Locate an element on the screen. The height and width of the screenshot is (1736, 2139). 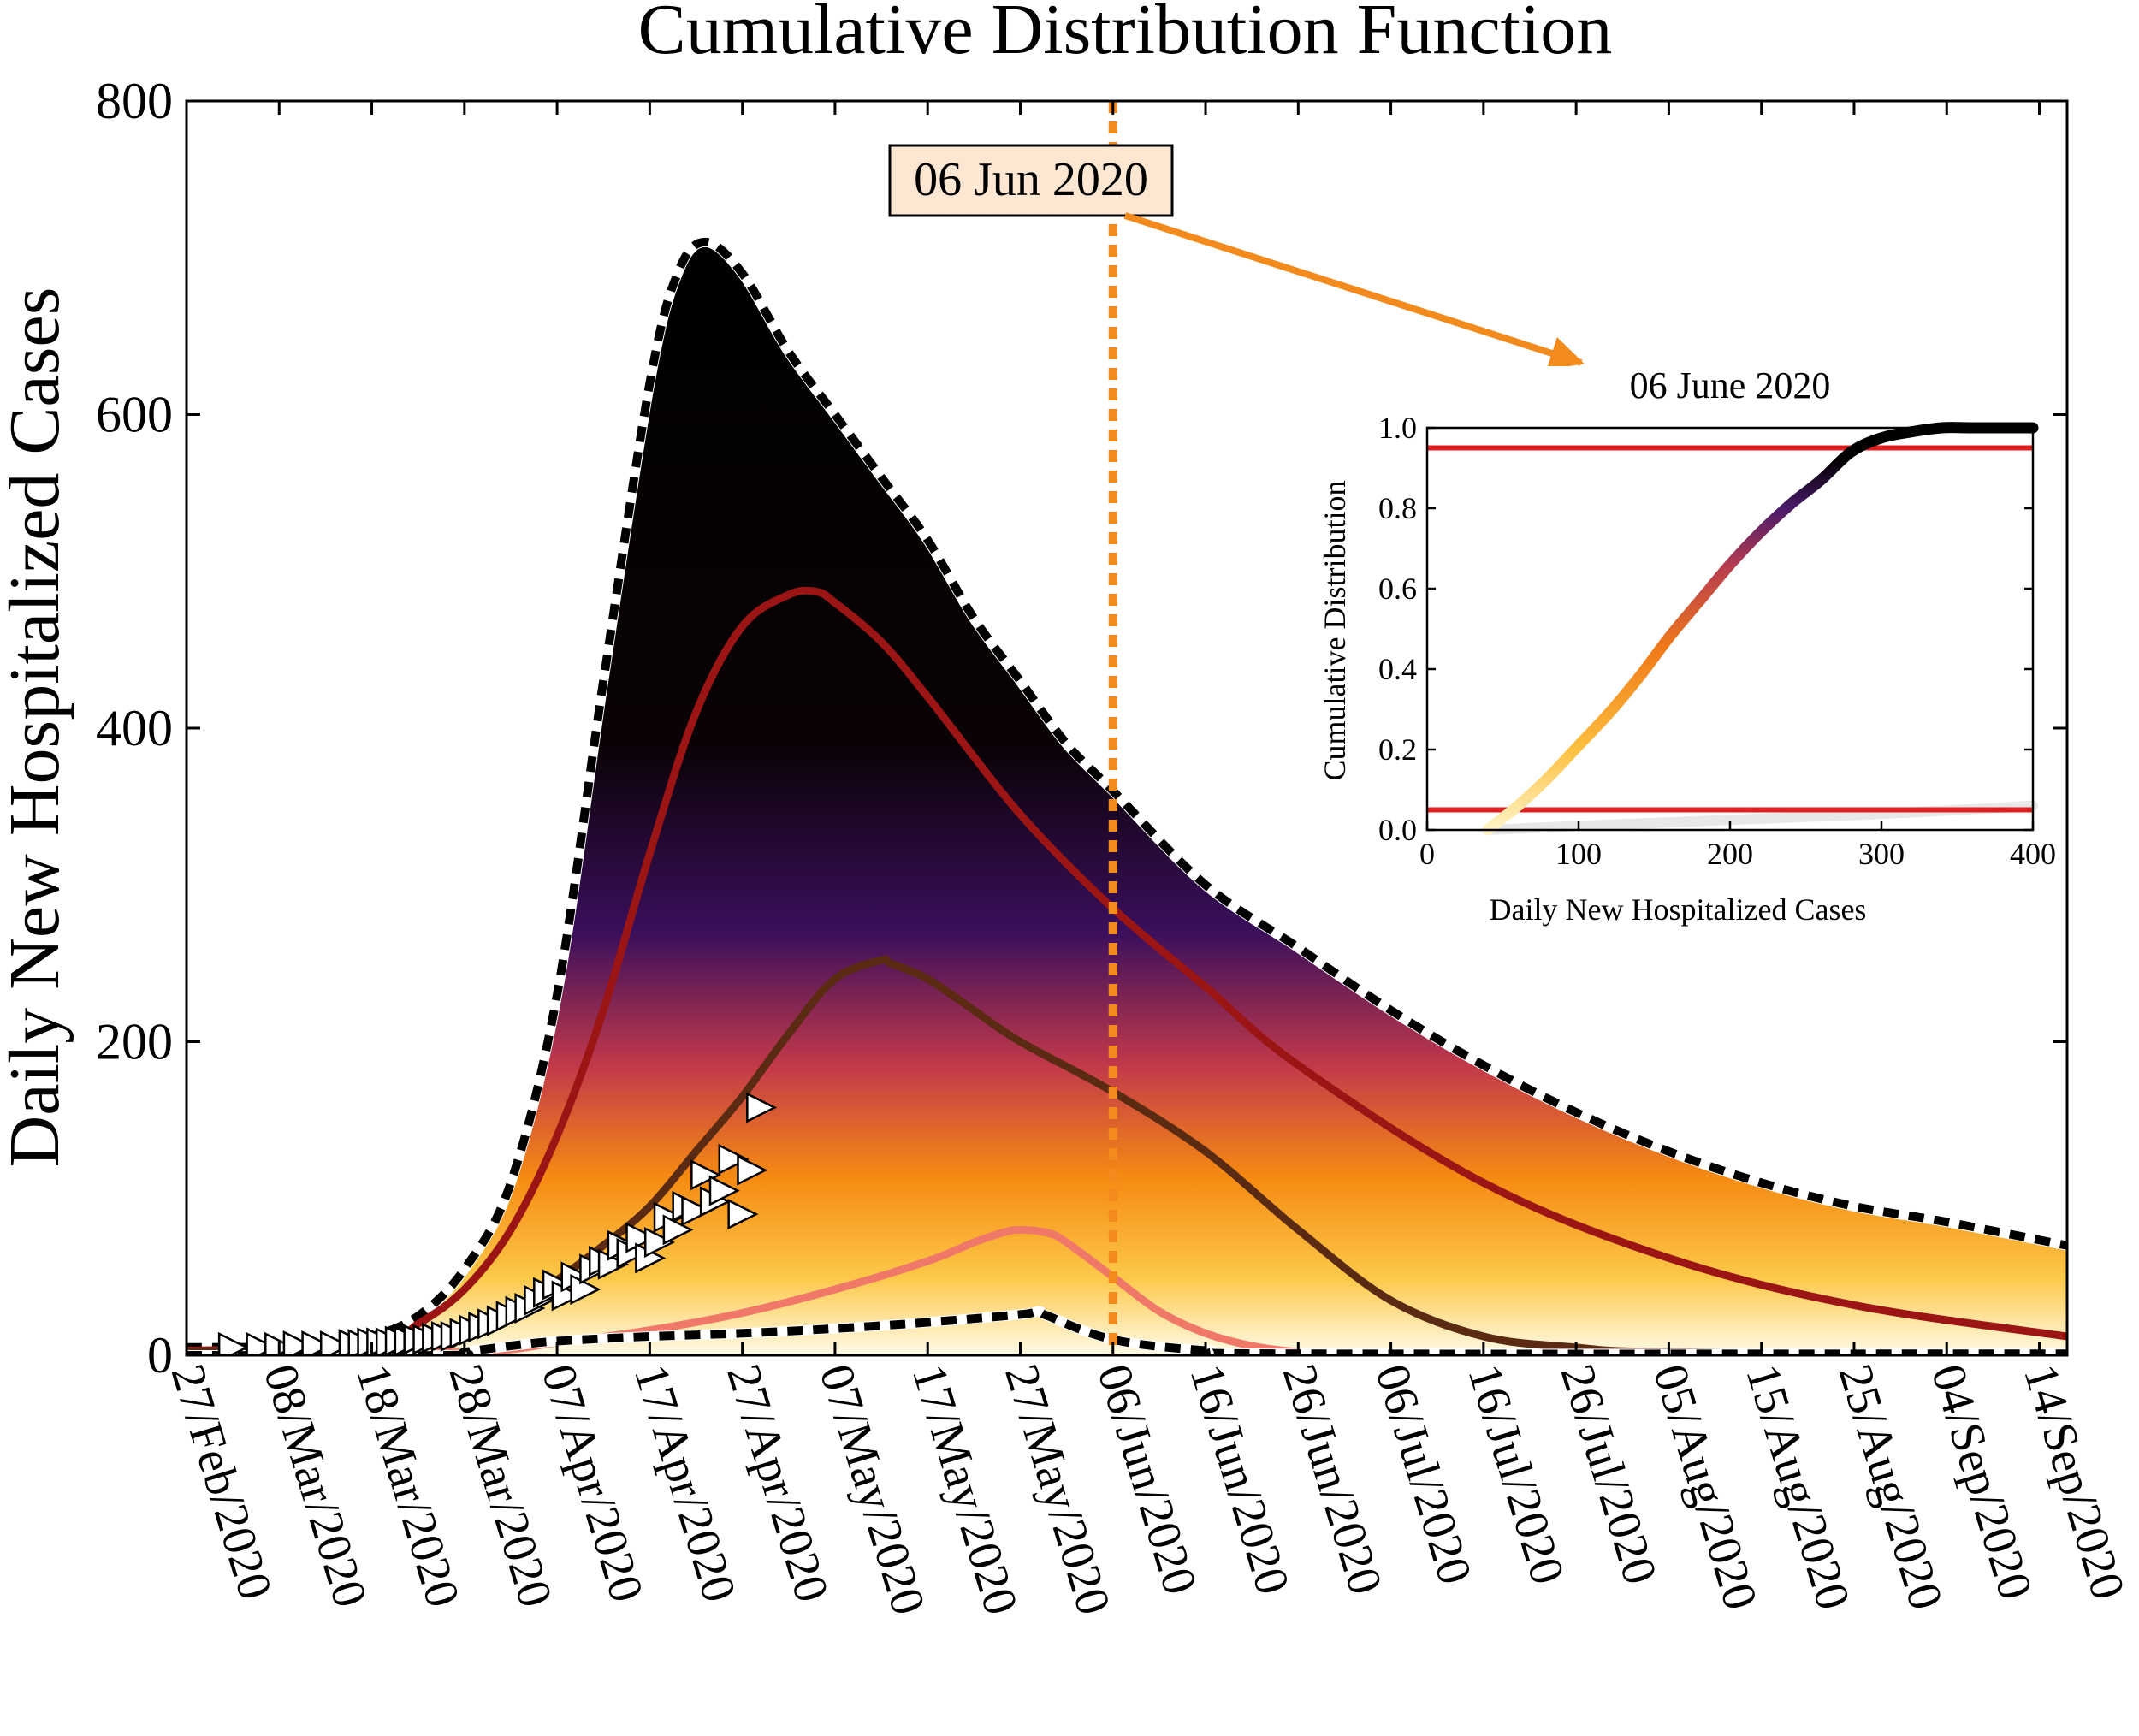
date-marker-callout: 06 Jun 2020 is located at coordinates (1236, 257).